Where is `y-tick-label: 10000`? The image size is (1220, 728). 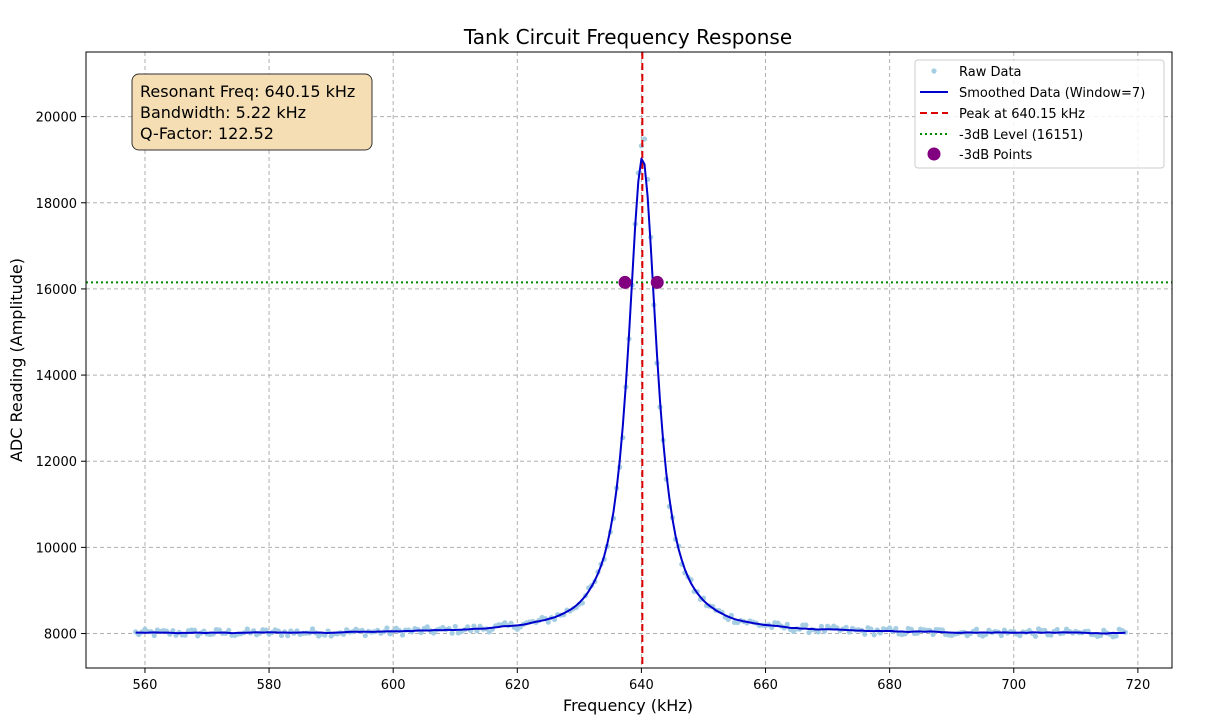
y-tick-label: 10000 is located at coordinates (56, 548).